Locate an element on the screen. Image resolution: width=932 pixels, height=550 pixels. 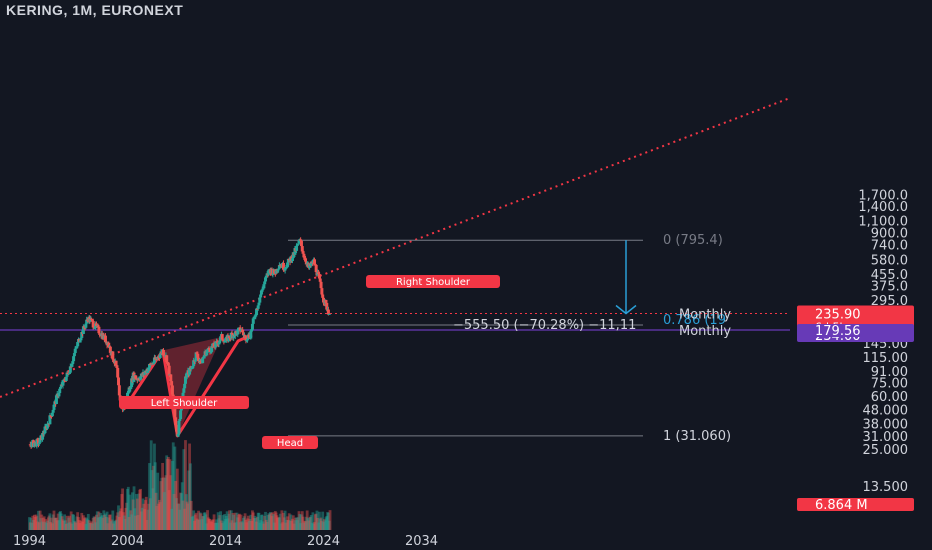
y-tick-label: 580.0 is located at coordinates (889, 260).